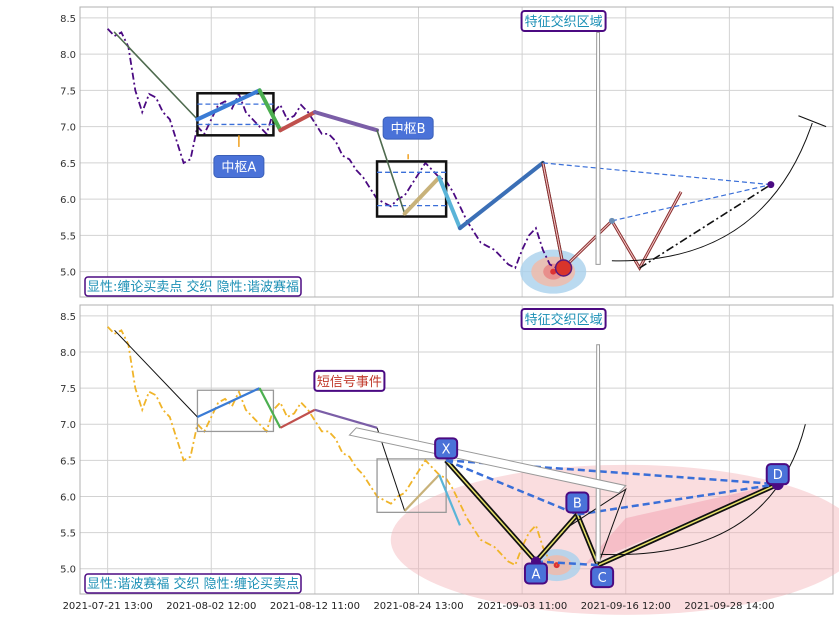 This screenshot has height=617, width=839. What do you see at coordinates (553, 271) in the screenshot?
I see `zone-center` at bounding box center [553, 271].